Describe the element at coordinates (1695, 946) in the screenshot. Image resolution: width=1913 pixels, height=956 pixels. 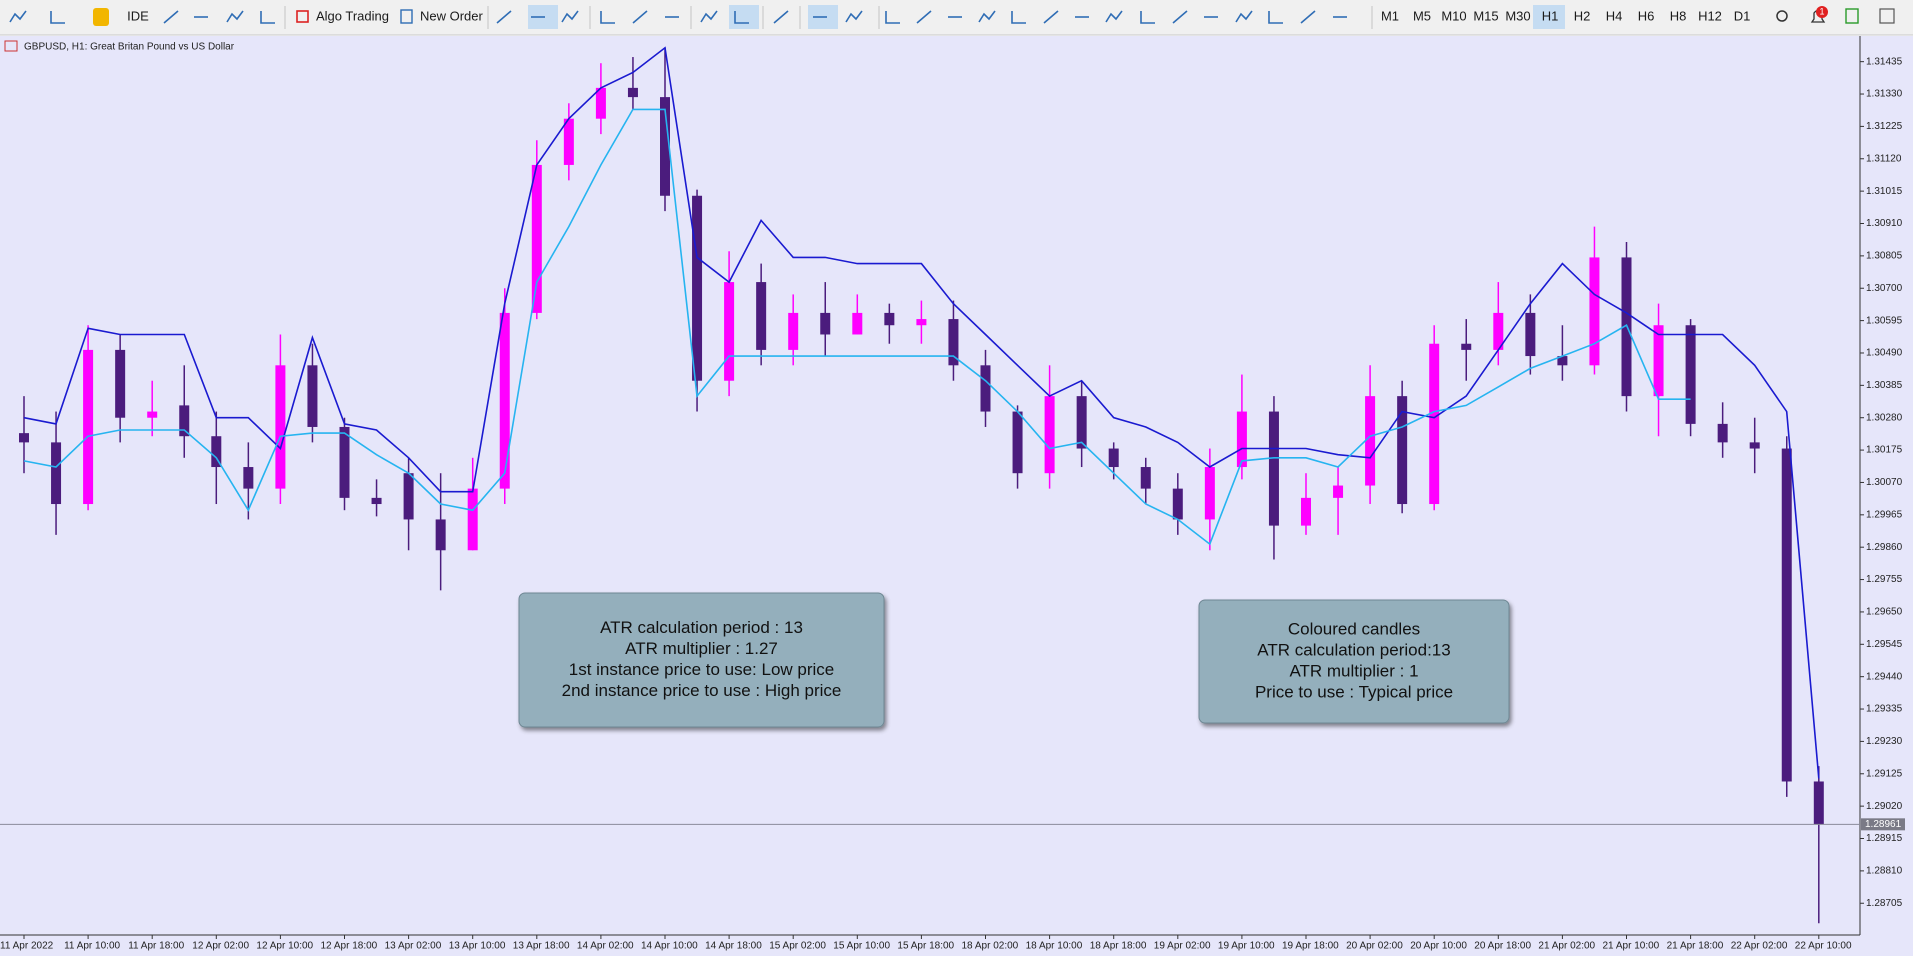
I see `x-tick-label: 21 Apr 18:00` at that location.